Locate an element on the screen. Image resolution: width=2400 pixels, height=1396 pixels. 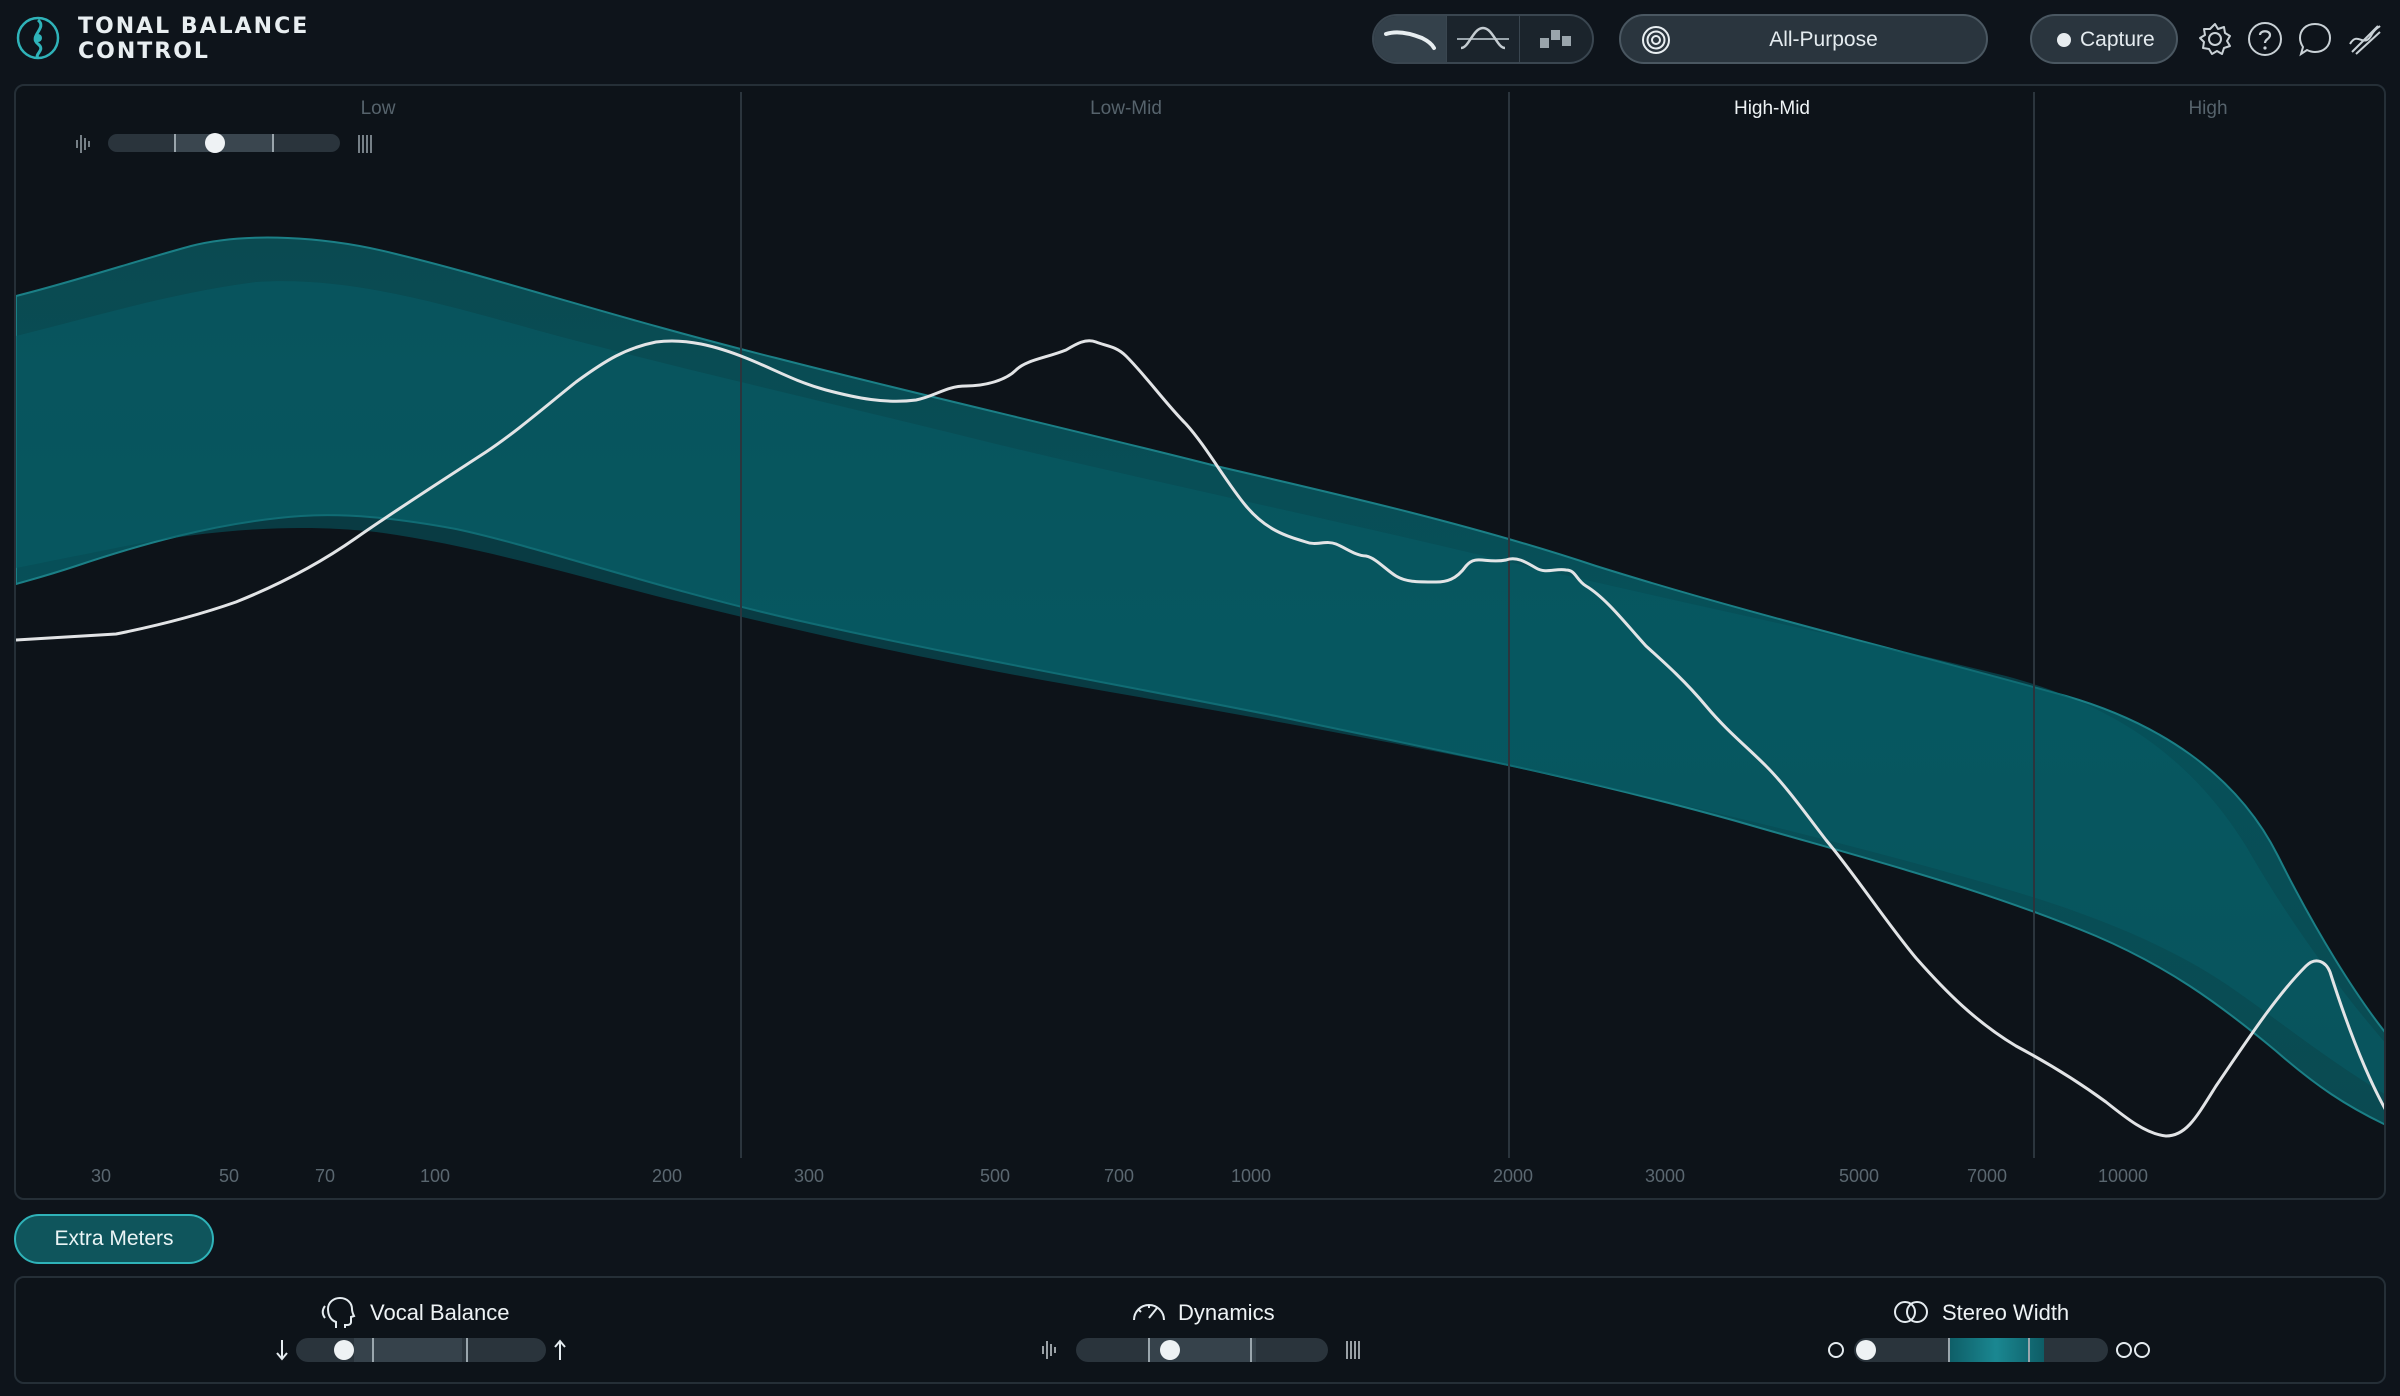
capture-button: Capture is located at coordinates (2104, 39).